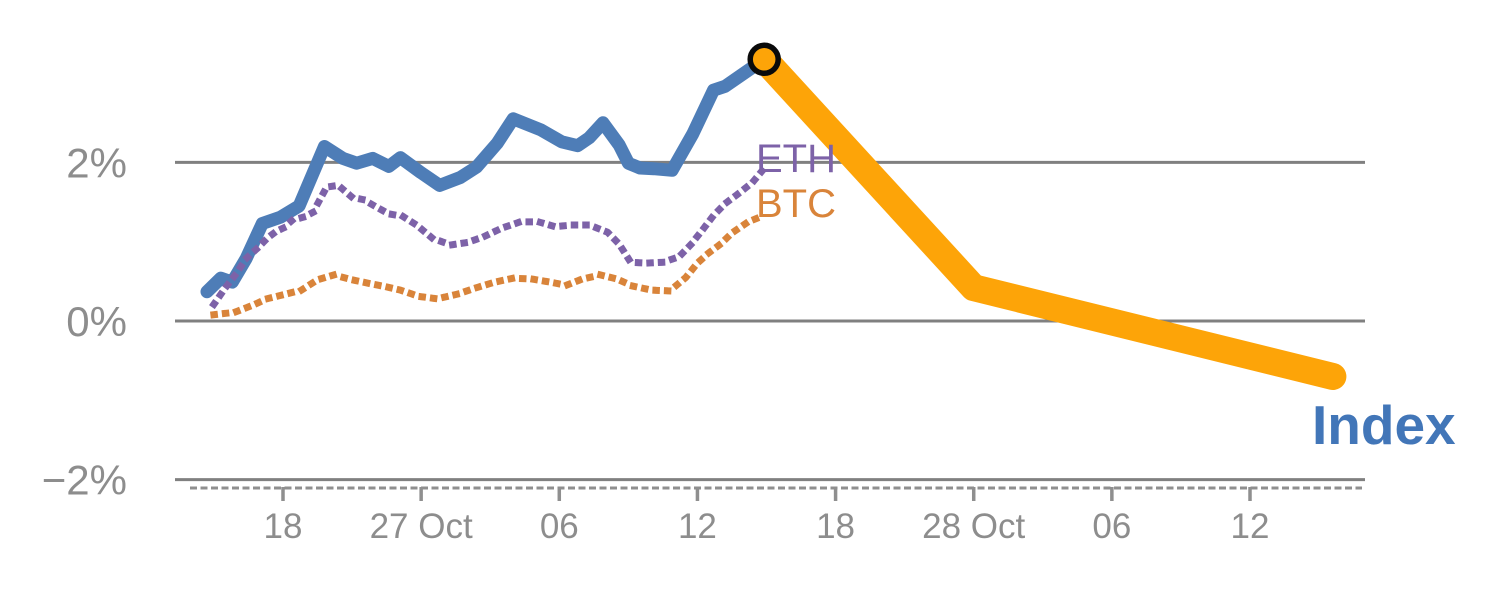 The height and width of the screenshot is (600, 1500). What do you see at coordinates (488, 265) in the screenshot?
I see `btc-line` at bounding box center [488, 265].